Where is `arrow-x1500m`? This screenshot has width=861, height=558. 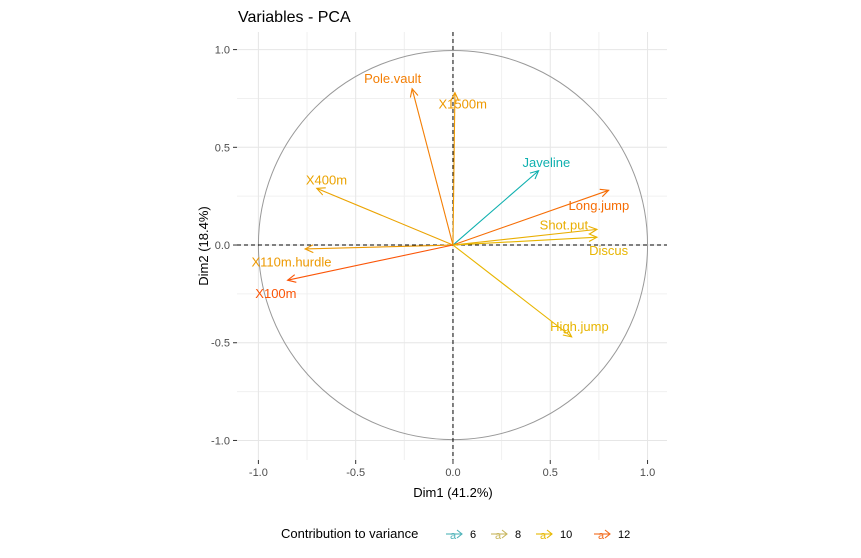
arrow-x1500m is located at coordinates (455, 168).